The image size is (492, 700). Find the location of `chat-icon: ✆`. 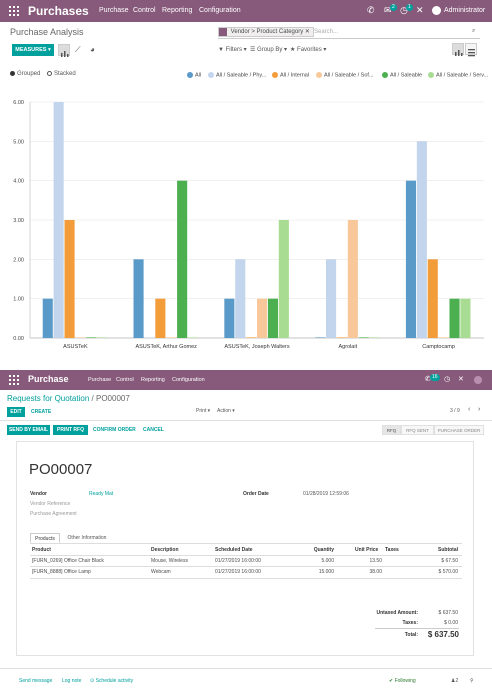

chat-icon: ✆ is located at coordinates (428, 379).